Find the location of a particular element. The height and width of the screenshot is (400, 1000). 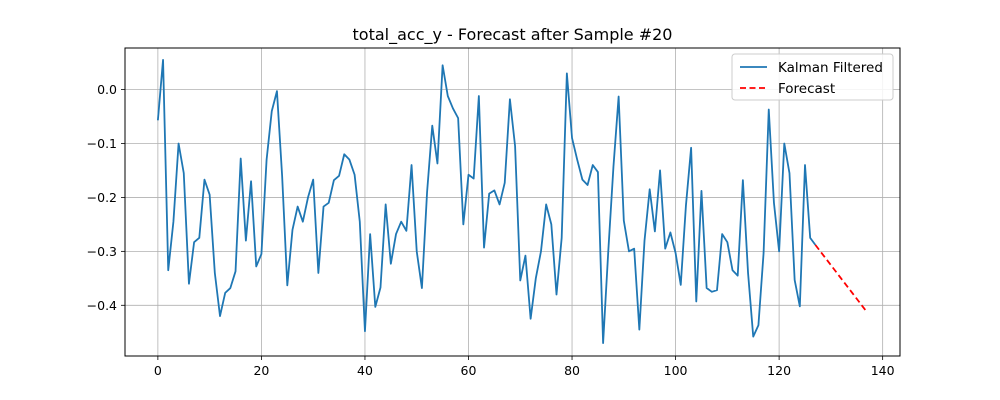

x-tick-label: 120 is located at coordinates (779, 370).